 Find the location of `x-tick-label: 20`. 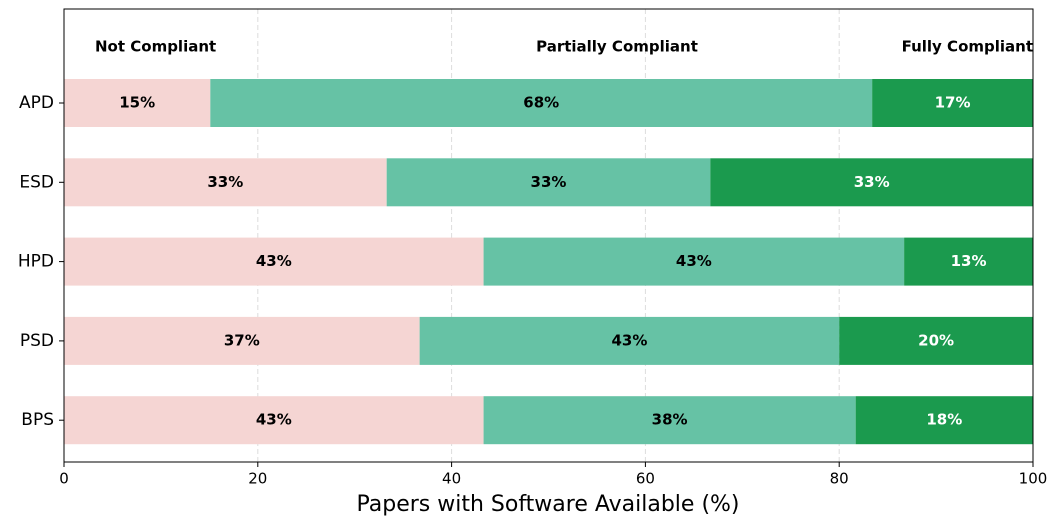

x-tick-label: 20 is located at coordinates (257, 479).